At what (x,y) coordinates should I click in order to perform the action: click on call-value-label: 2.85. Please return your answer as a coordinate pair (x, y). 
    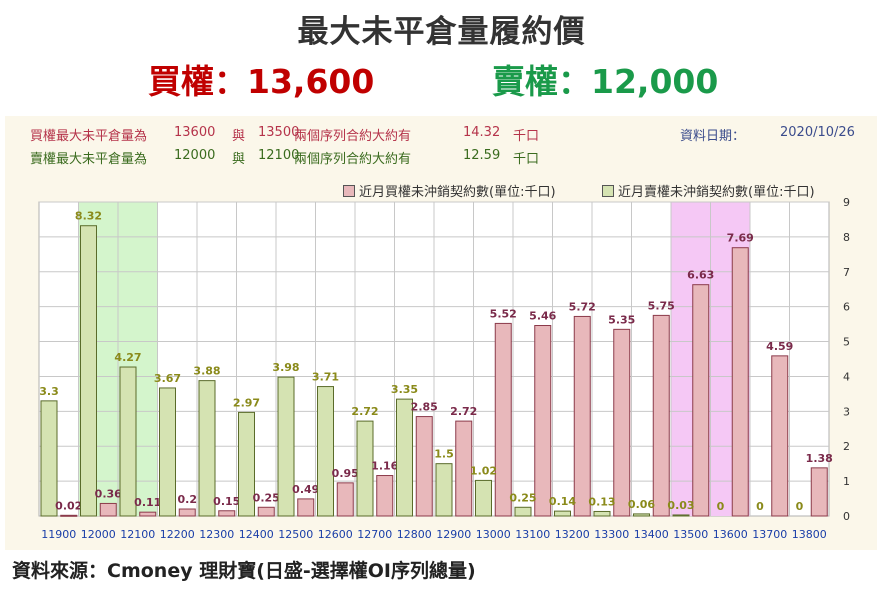
    Looking at the image, I should click on (424, 407).